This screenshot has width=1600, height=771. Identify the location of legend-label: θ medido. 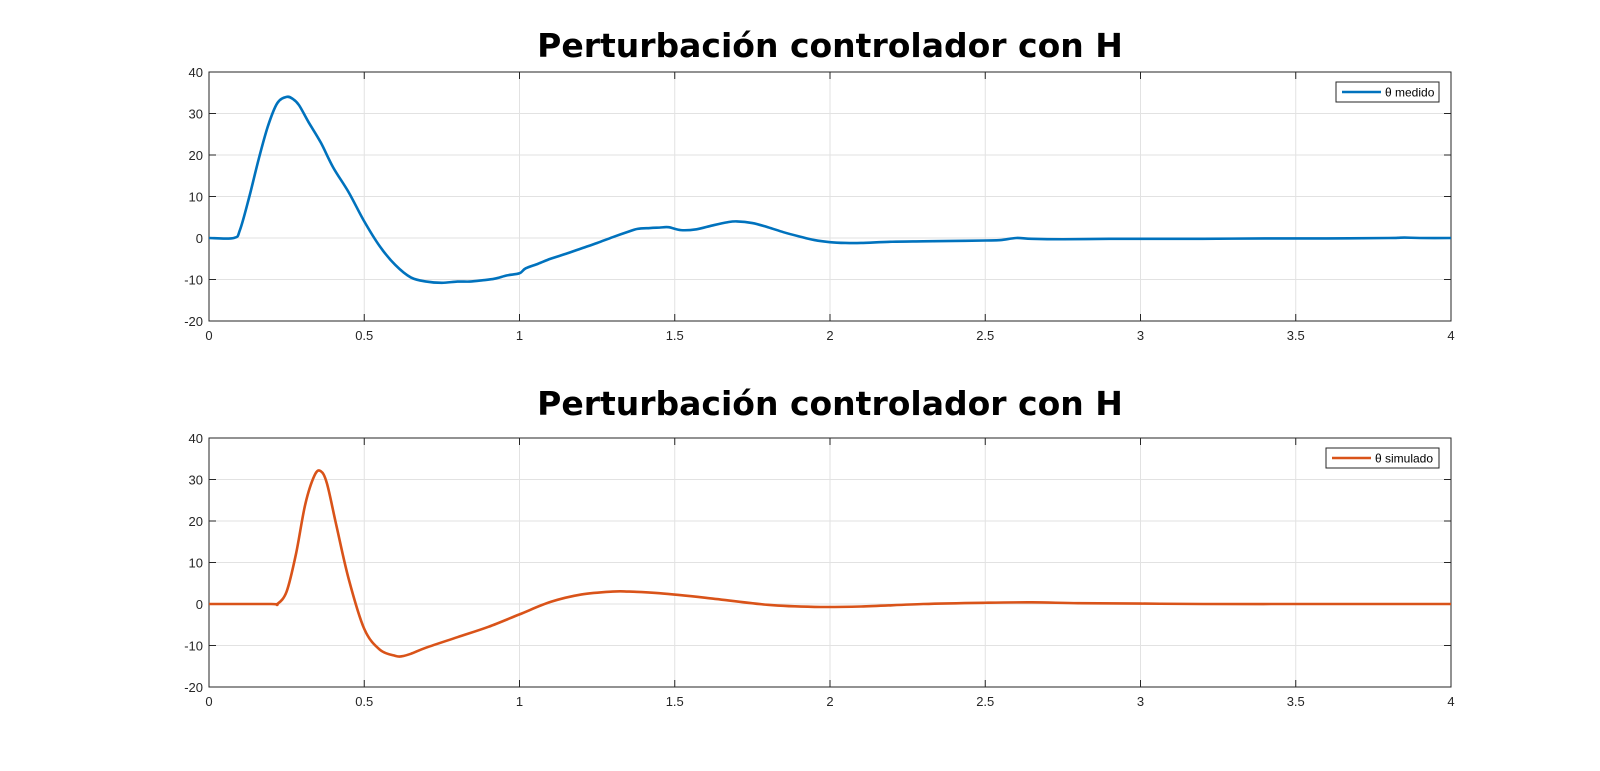
(1410, 93).